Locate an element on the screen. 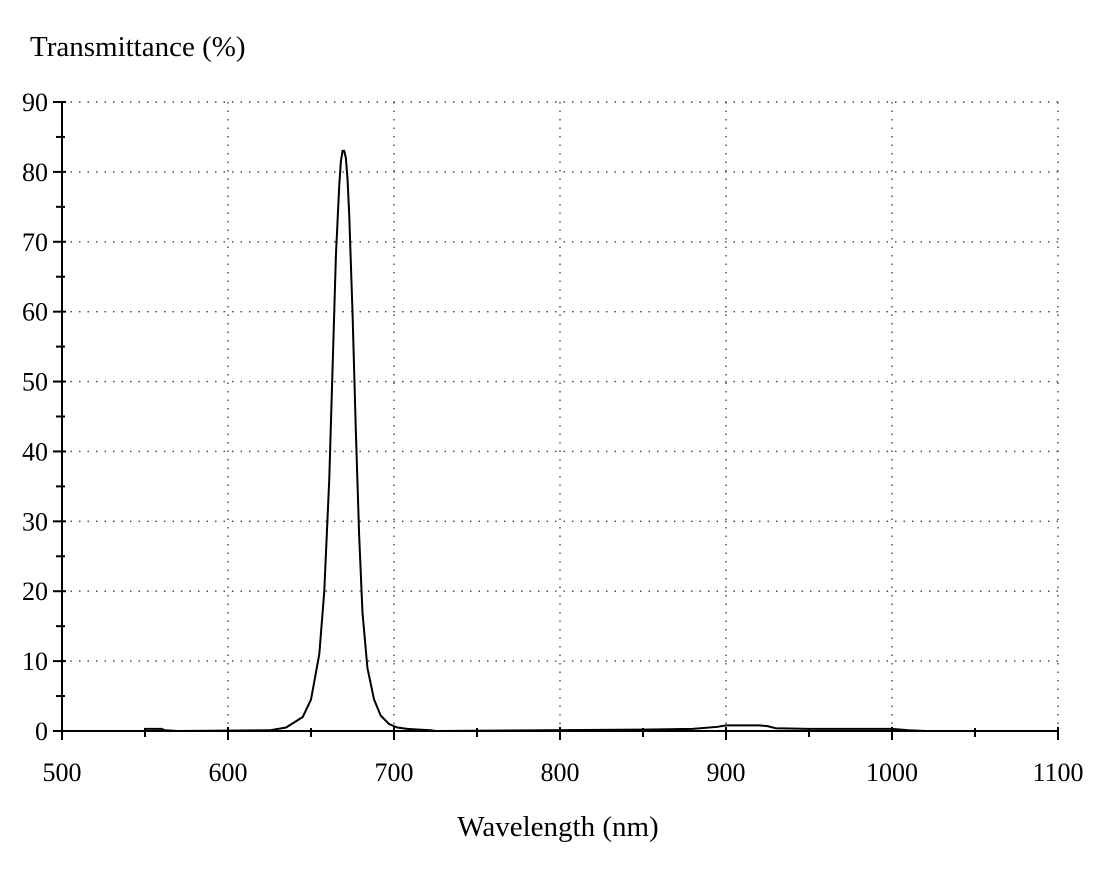  x-tick-label: 1100 is located at coordinates (1057, 772).